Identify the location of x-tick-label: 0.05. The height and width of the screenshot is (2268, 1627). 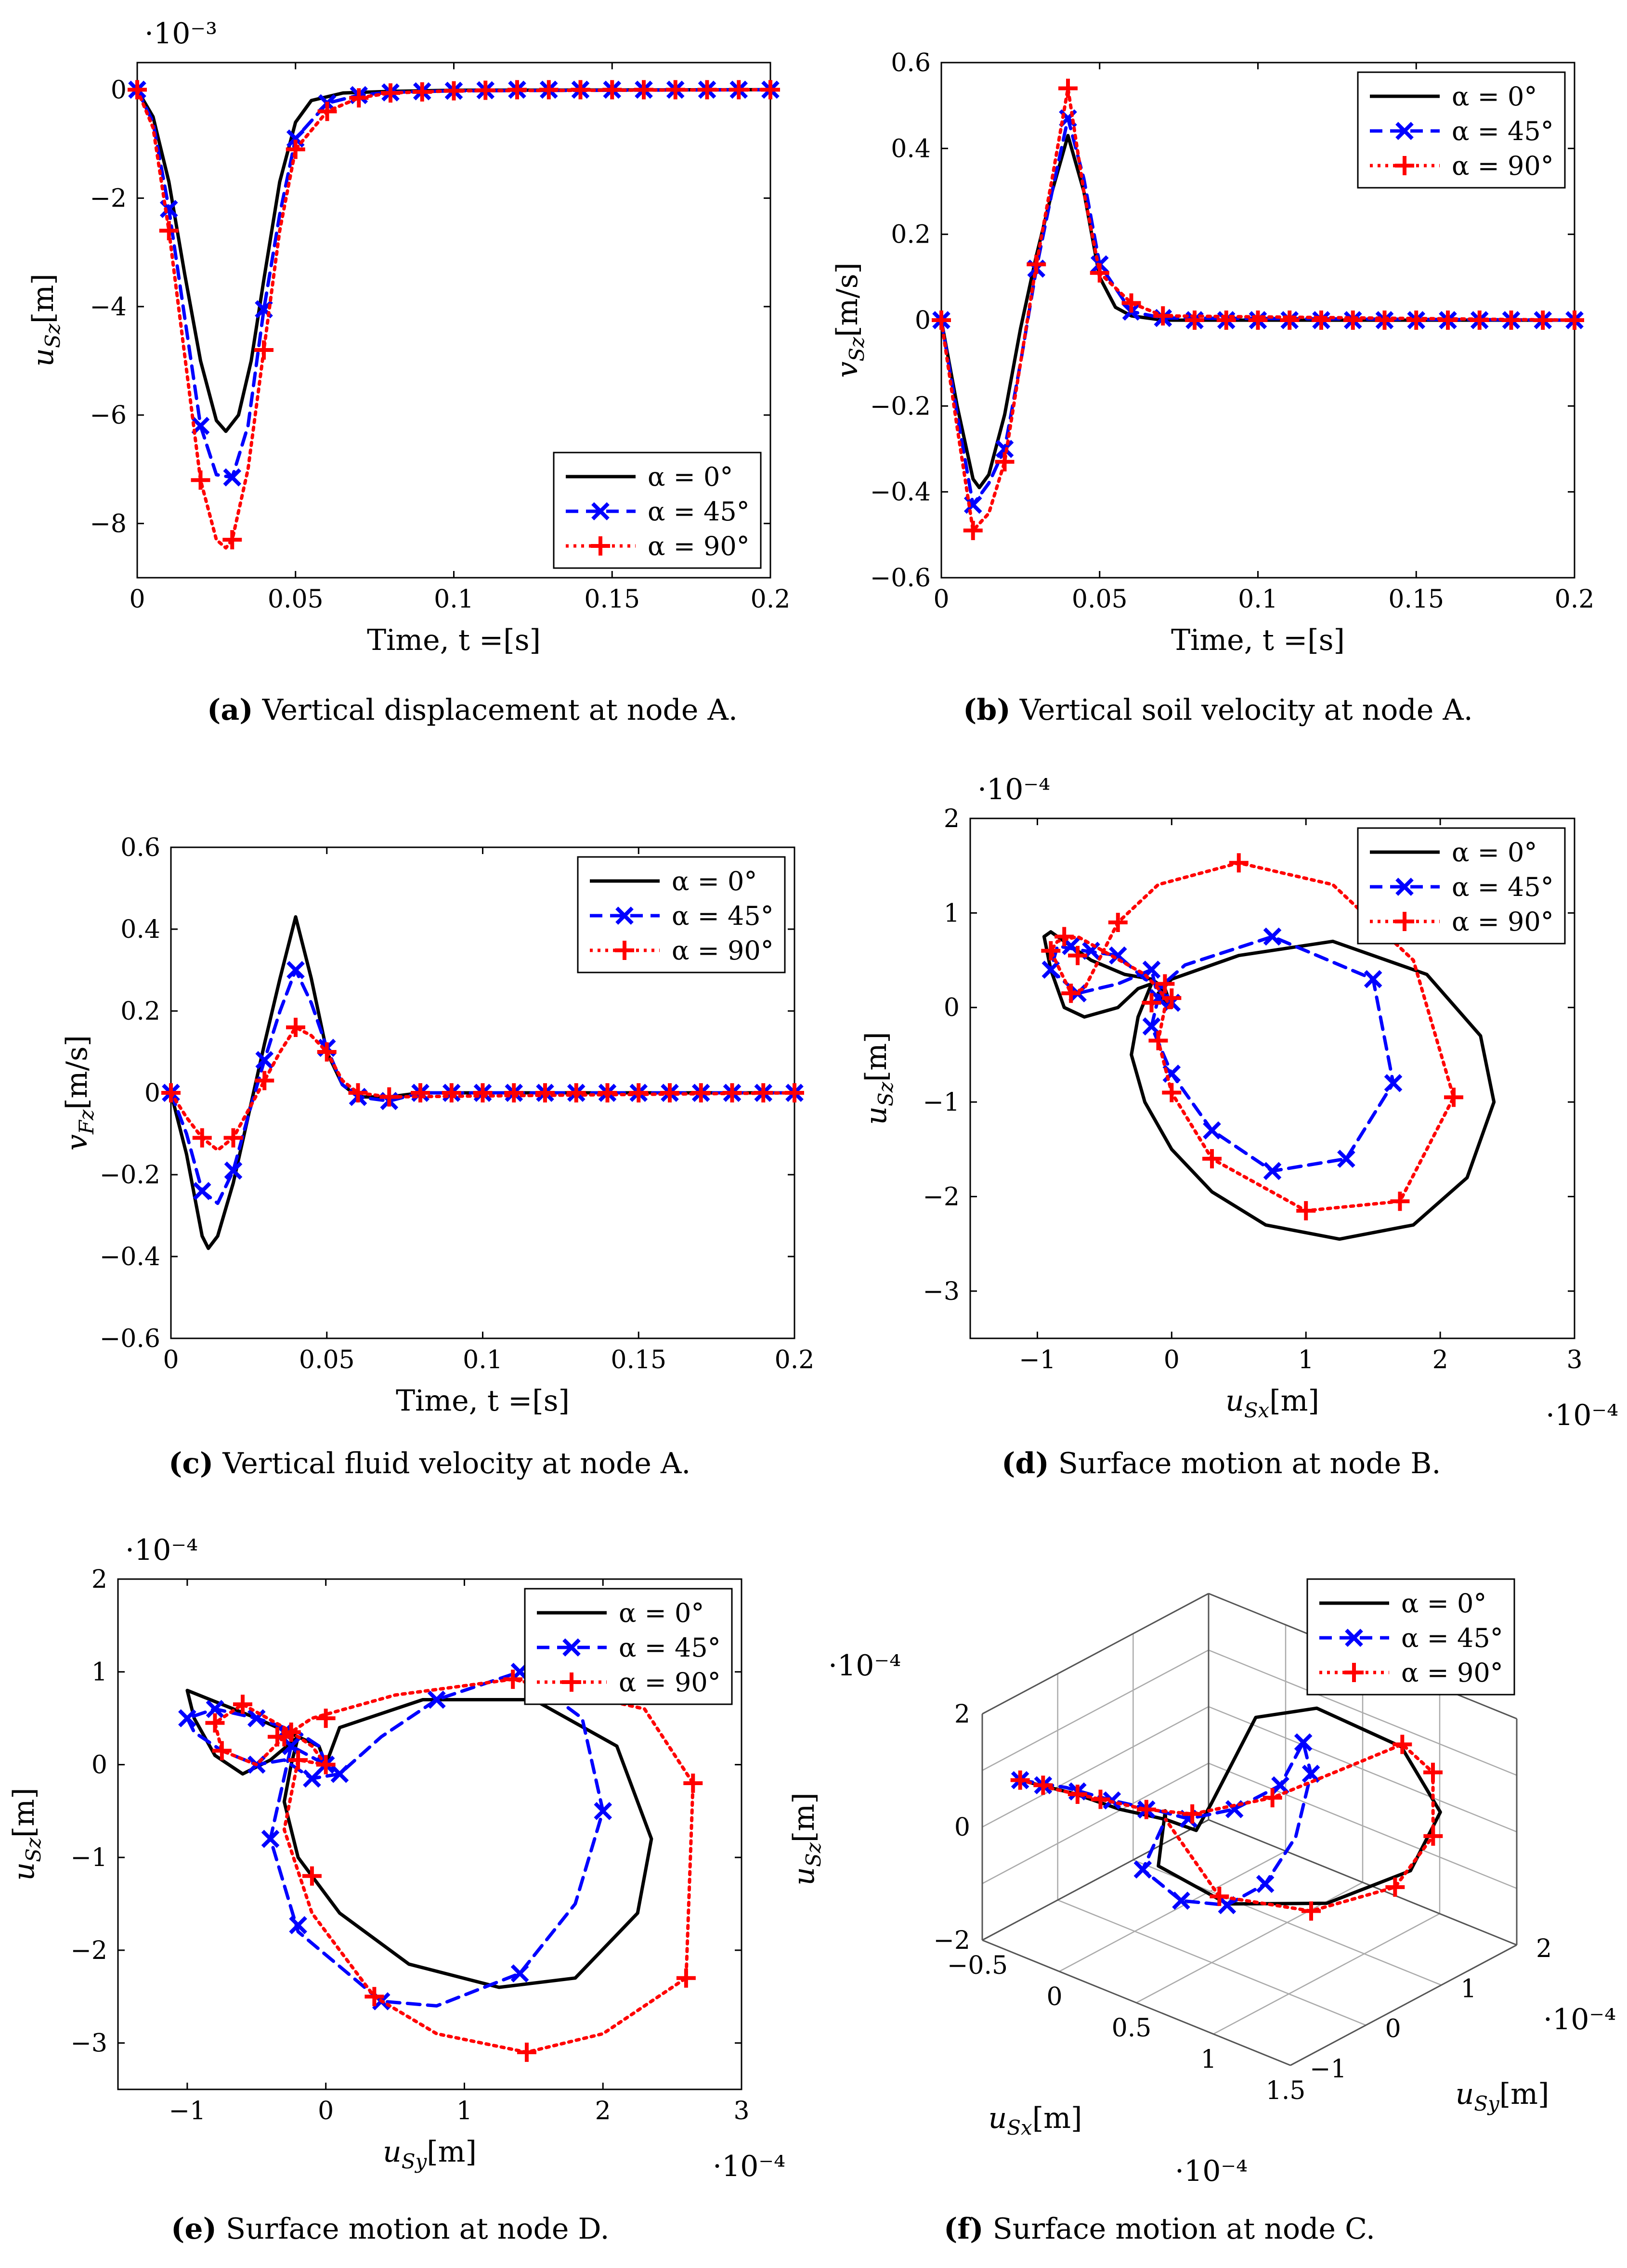
(296, 599).